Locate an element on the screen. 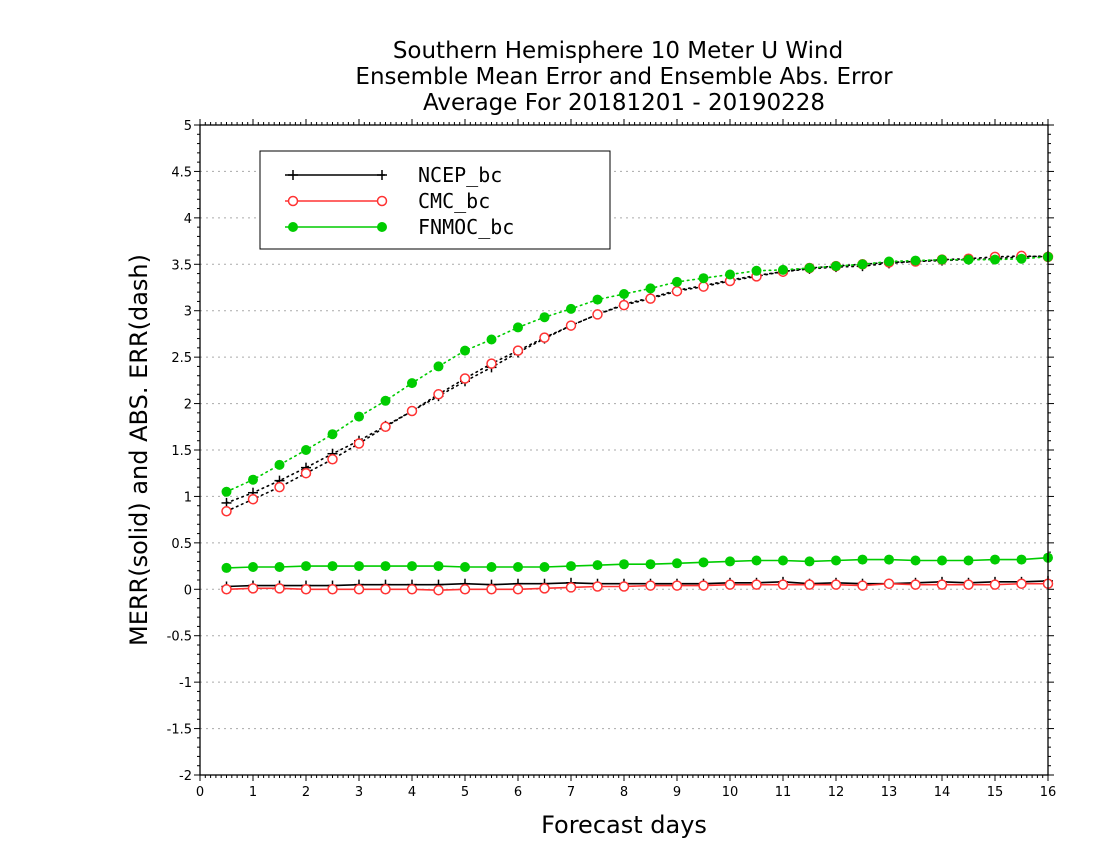  x-tick-label: 10 is located at coordinates (730, 792).